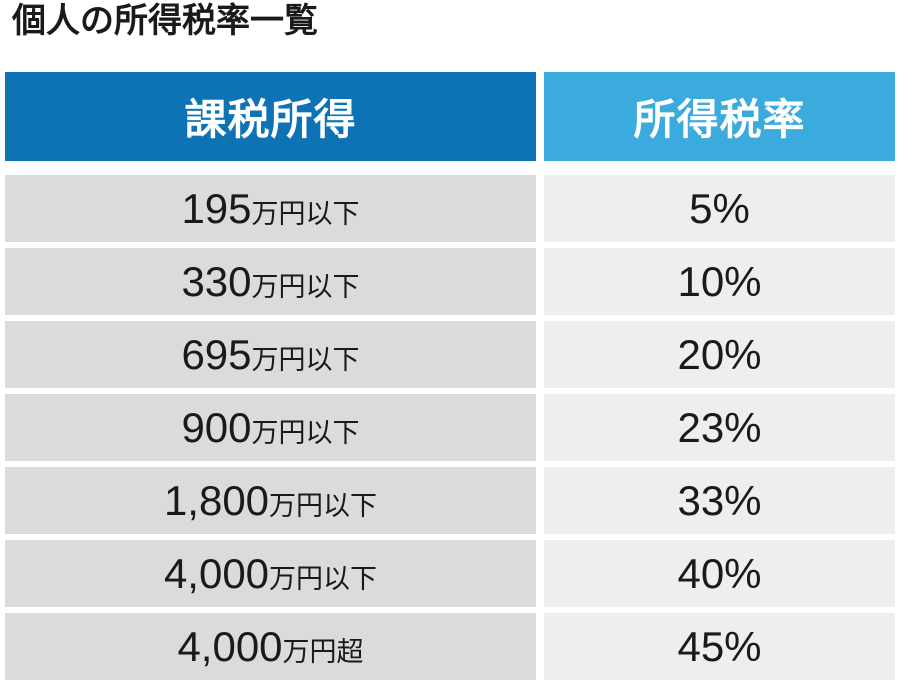 The height and width of the screenshot is (693, 900). I want to click on rate-cell: 33%, so click(719, 500).